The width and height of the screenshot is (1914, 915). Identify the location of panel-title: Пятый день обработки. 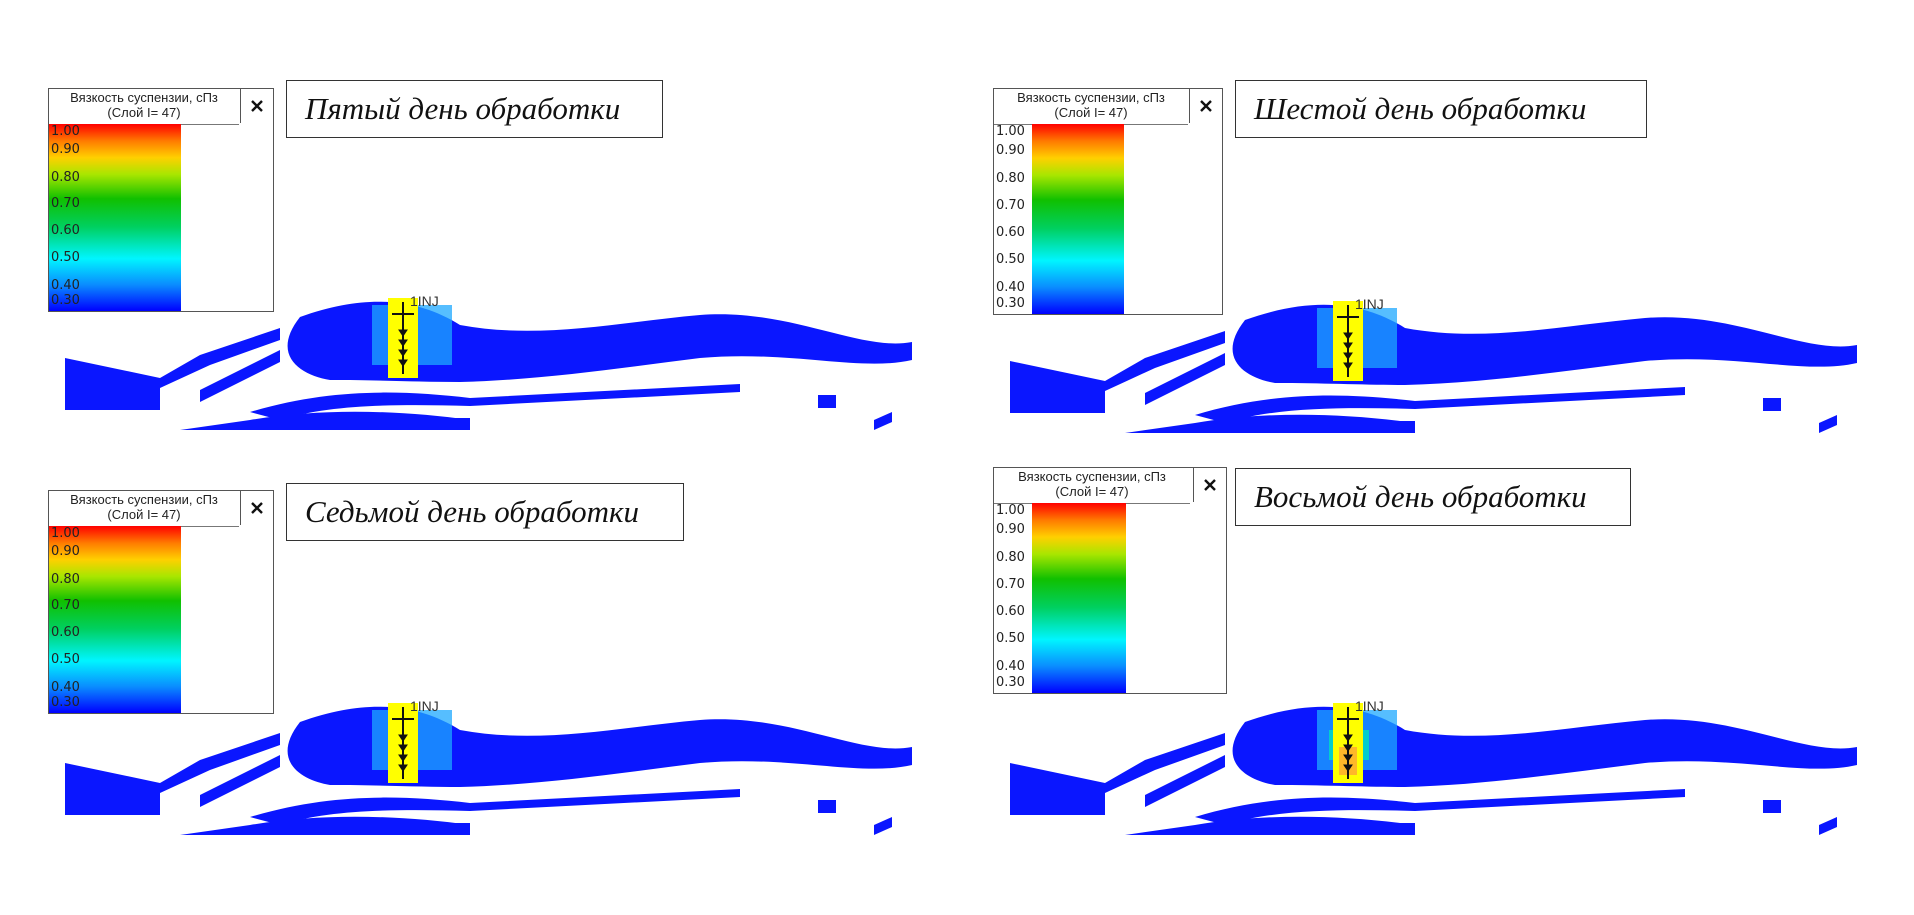
(474, 109).